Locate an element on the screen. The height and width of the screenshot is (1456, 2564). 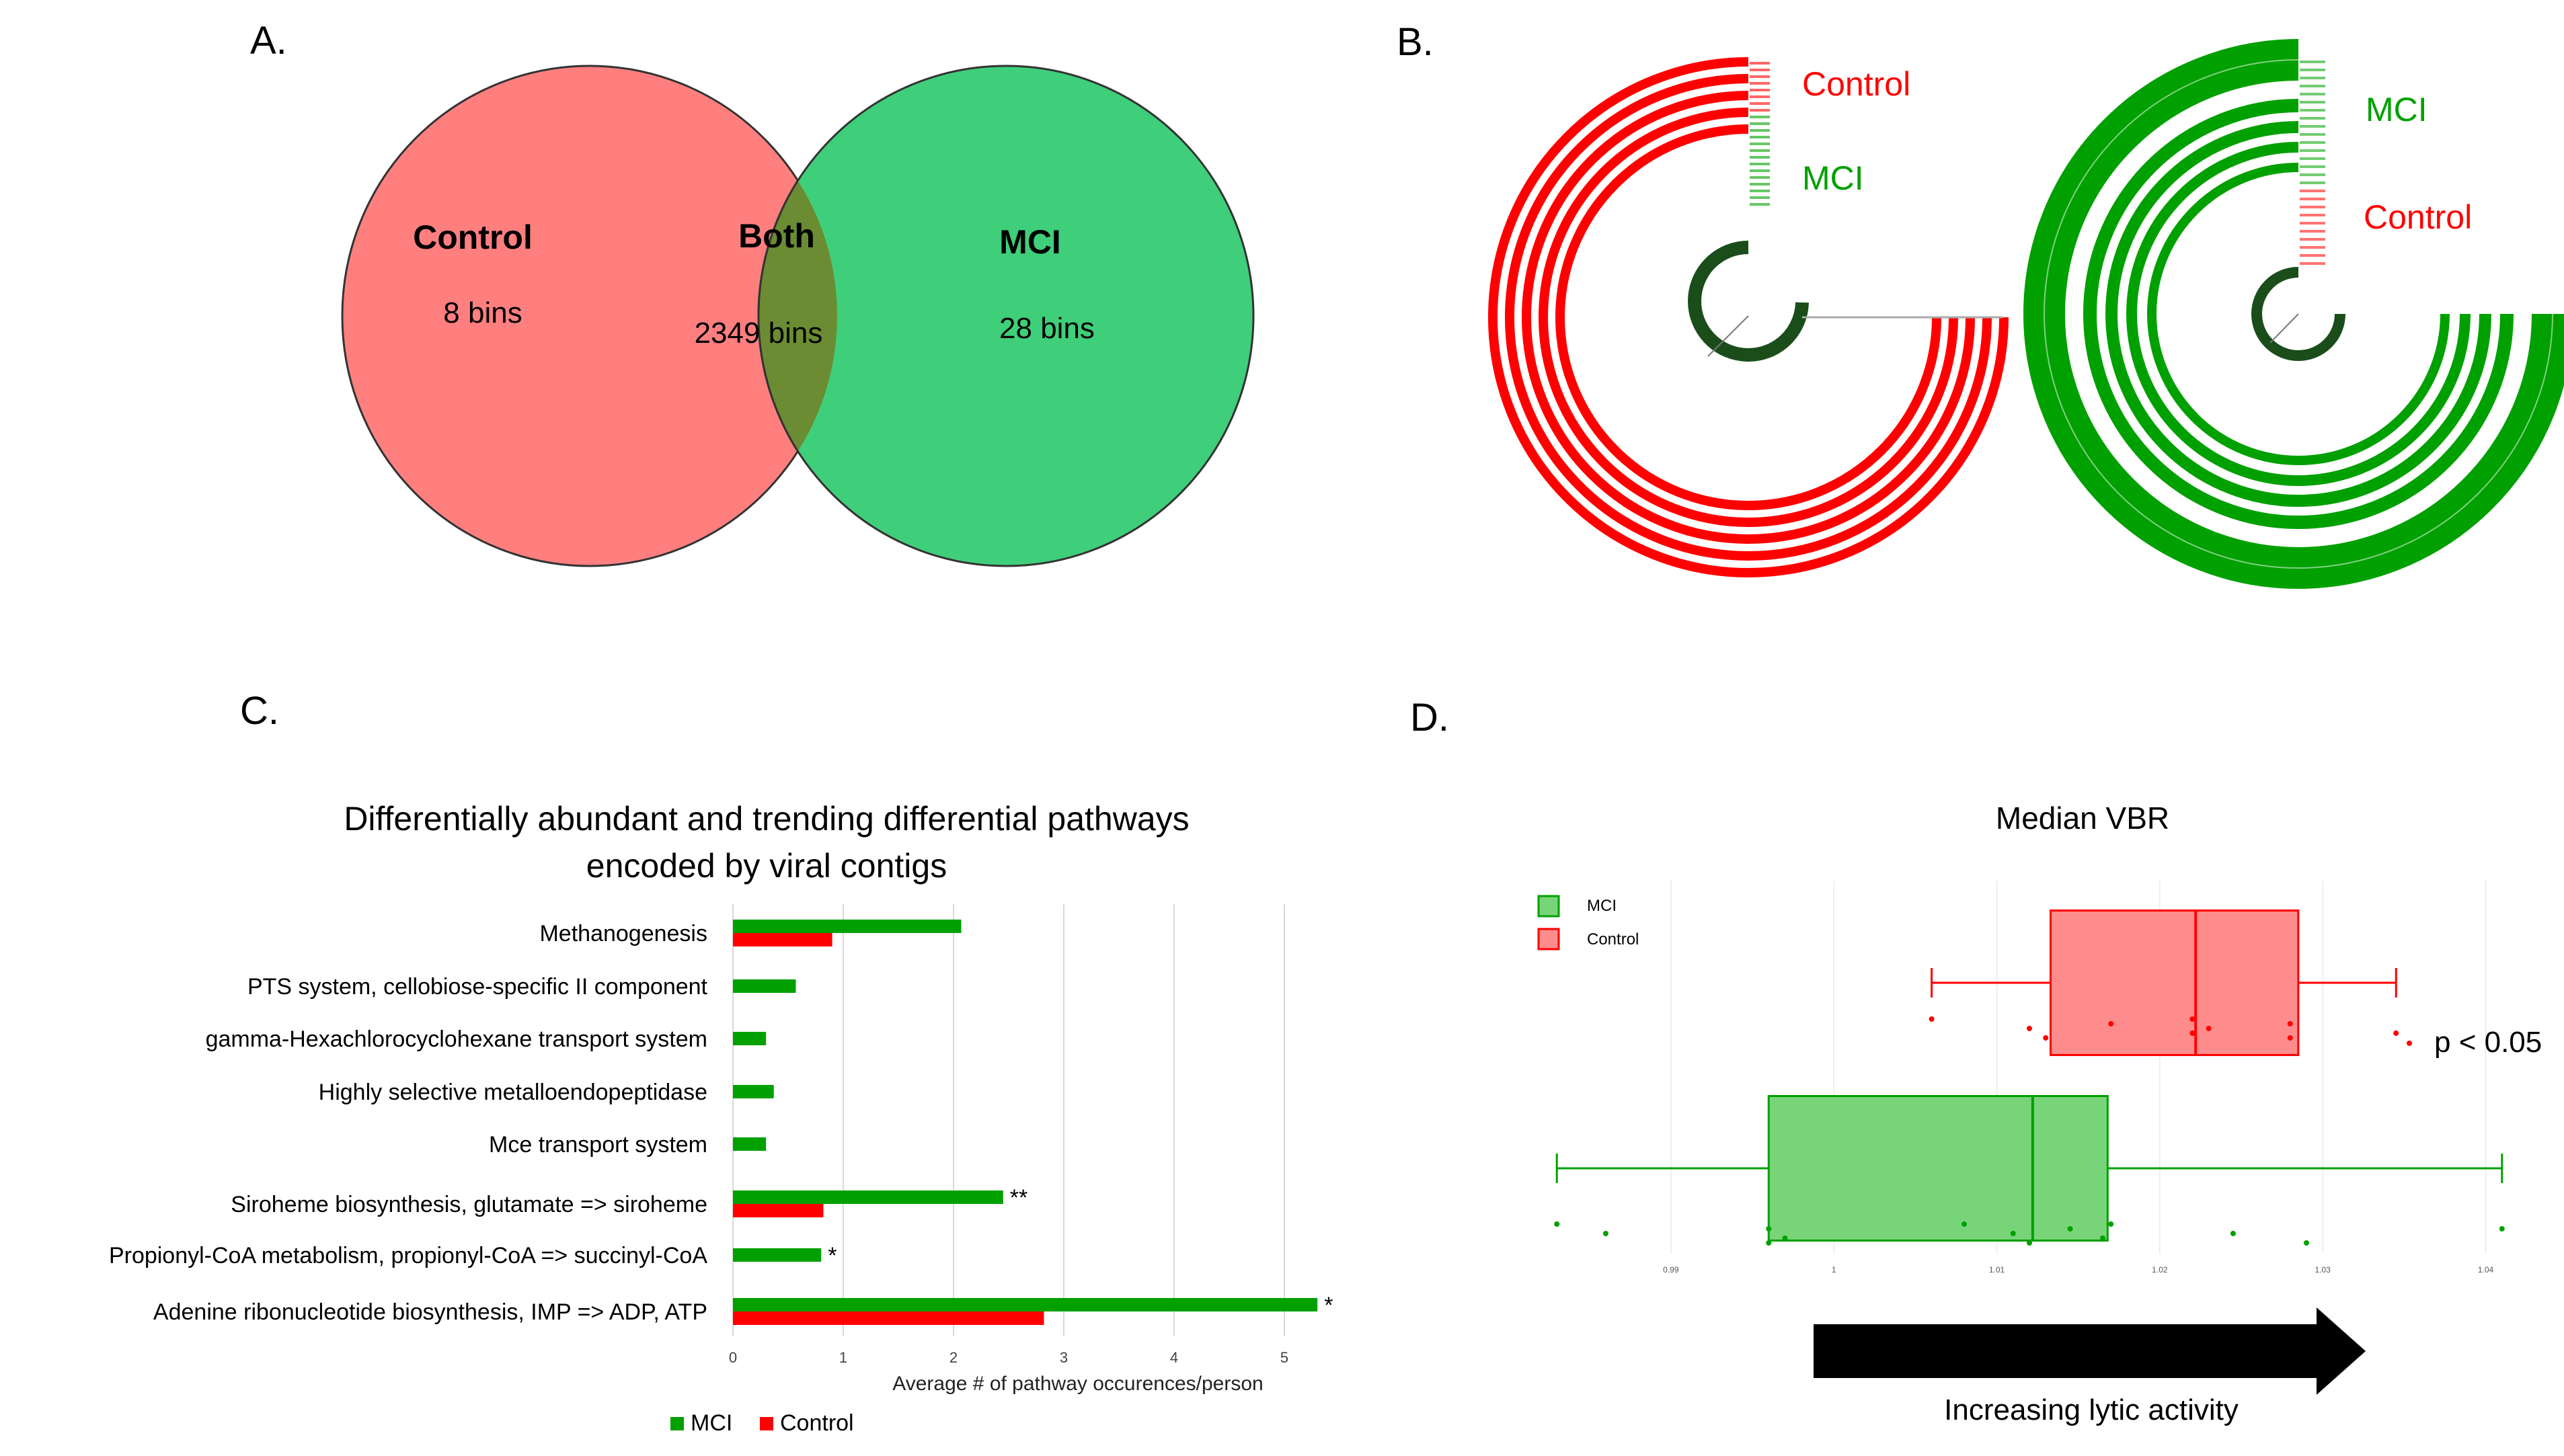
bar-category-label: Mce transport system is located at coordinates (598, 1145).